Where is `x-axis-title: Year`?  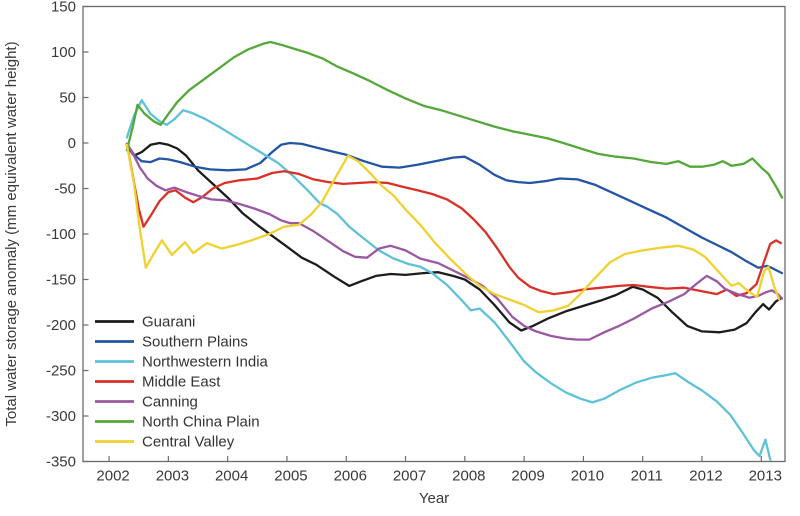 x-axis-title: Year is located at coordinates (434, 498).